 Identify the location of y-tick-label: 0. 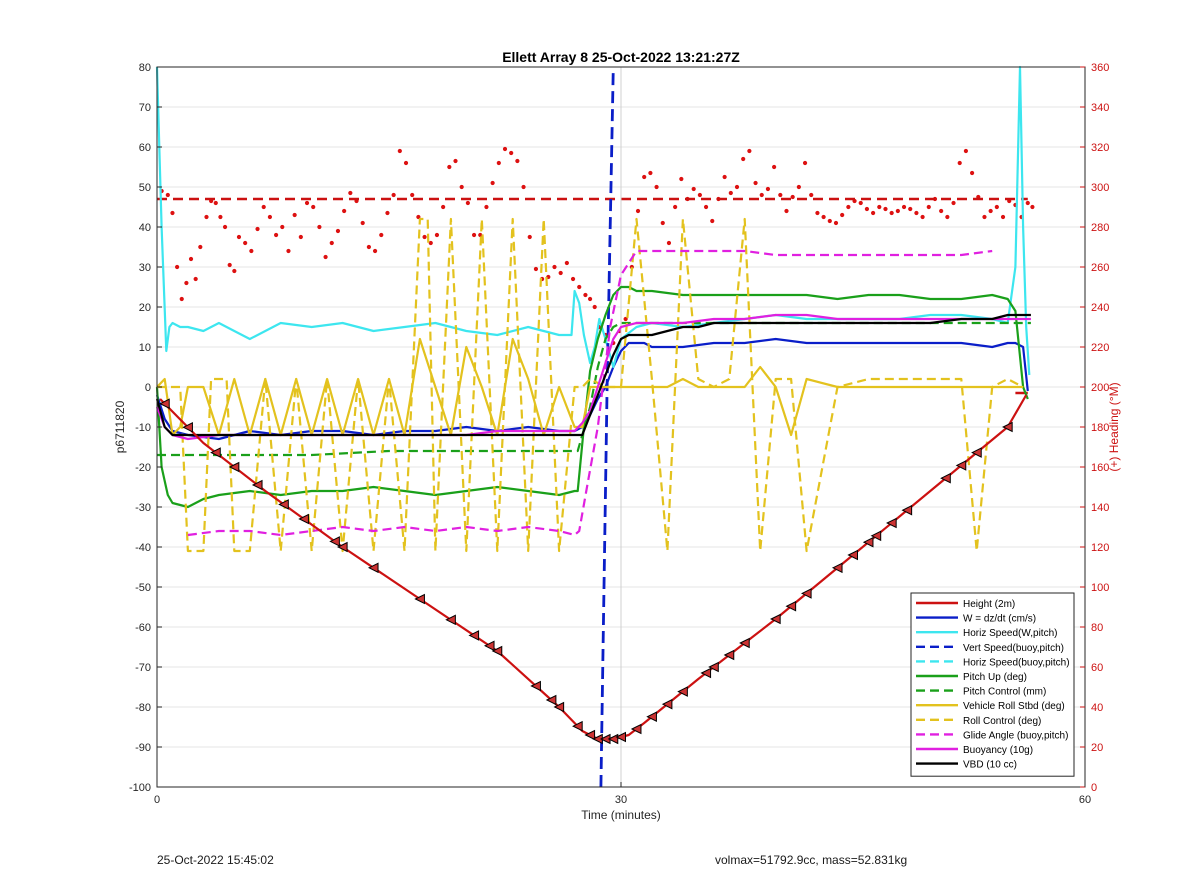
(148, 388).